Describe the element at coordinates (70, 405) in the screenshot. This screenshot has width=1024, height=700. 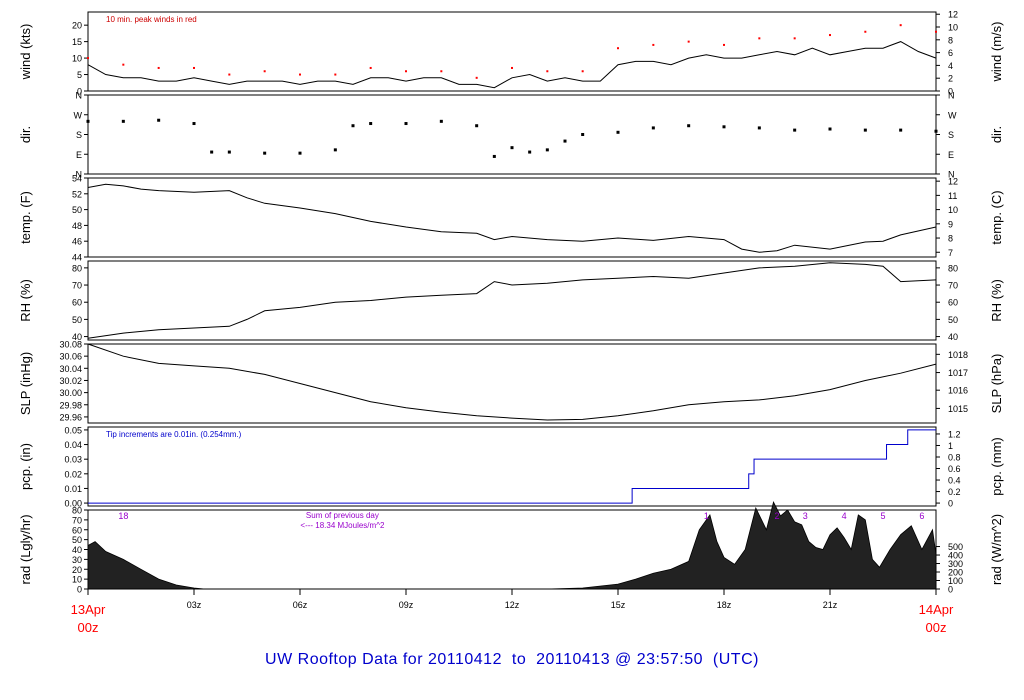
I see `slp-left-tick-label: 29.98` at that location.